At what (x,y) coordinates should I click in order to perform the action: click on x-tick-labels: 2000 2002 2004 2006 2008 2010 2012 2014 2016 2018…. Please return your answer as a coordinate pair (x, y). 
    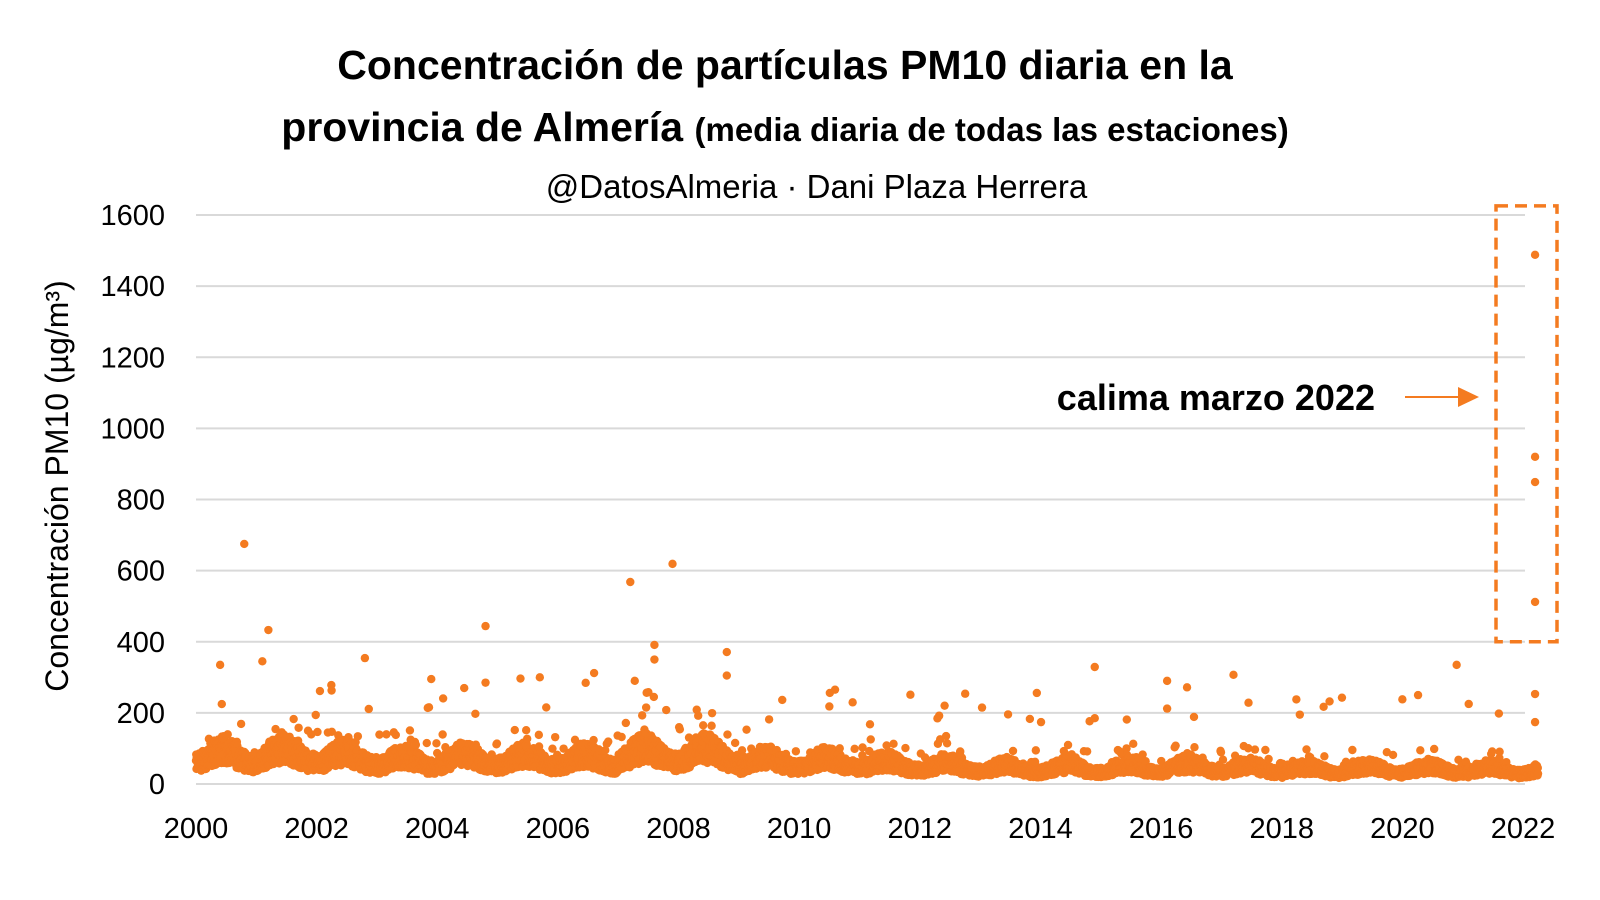
    Looking at the image, I should click on (860, 829).